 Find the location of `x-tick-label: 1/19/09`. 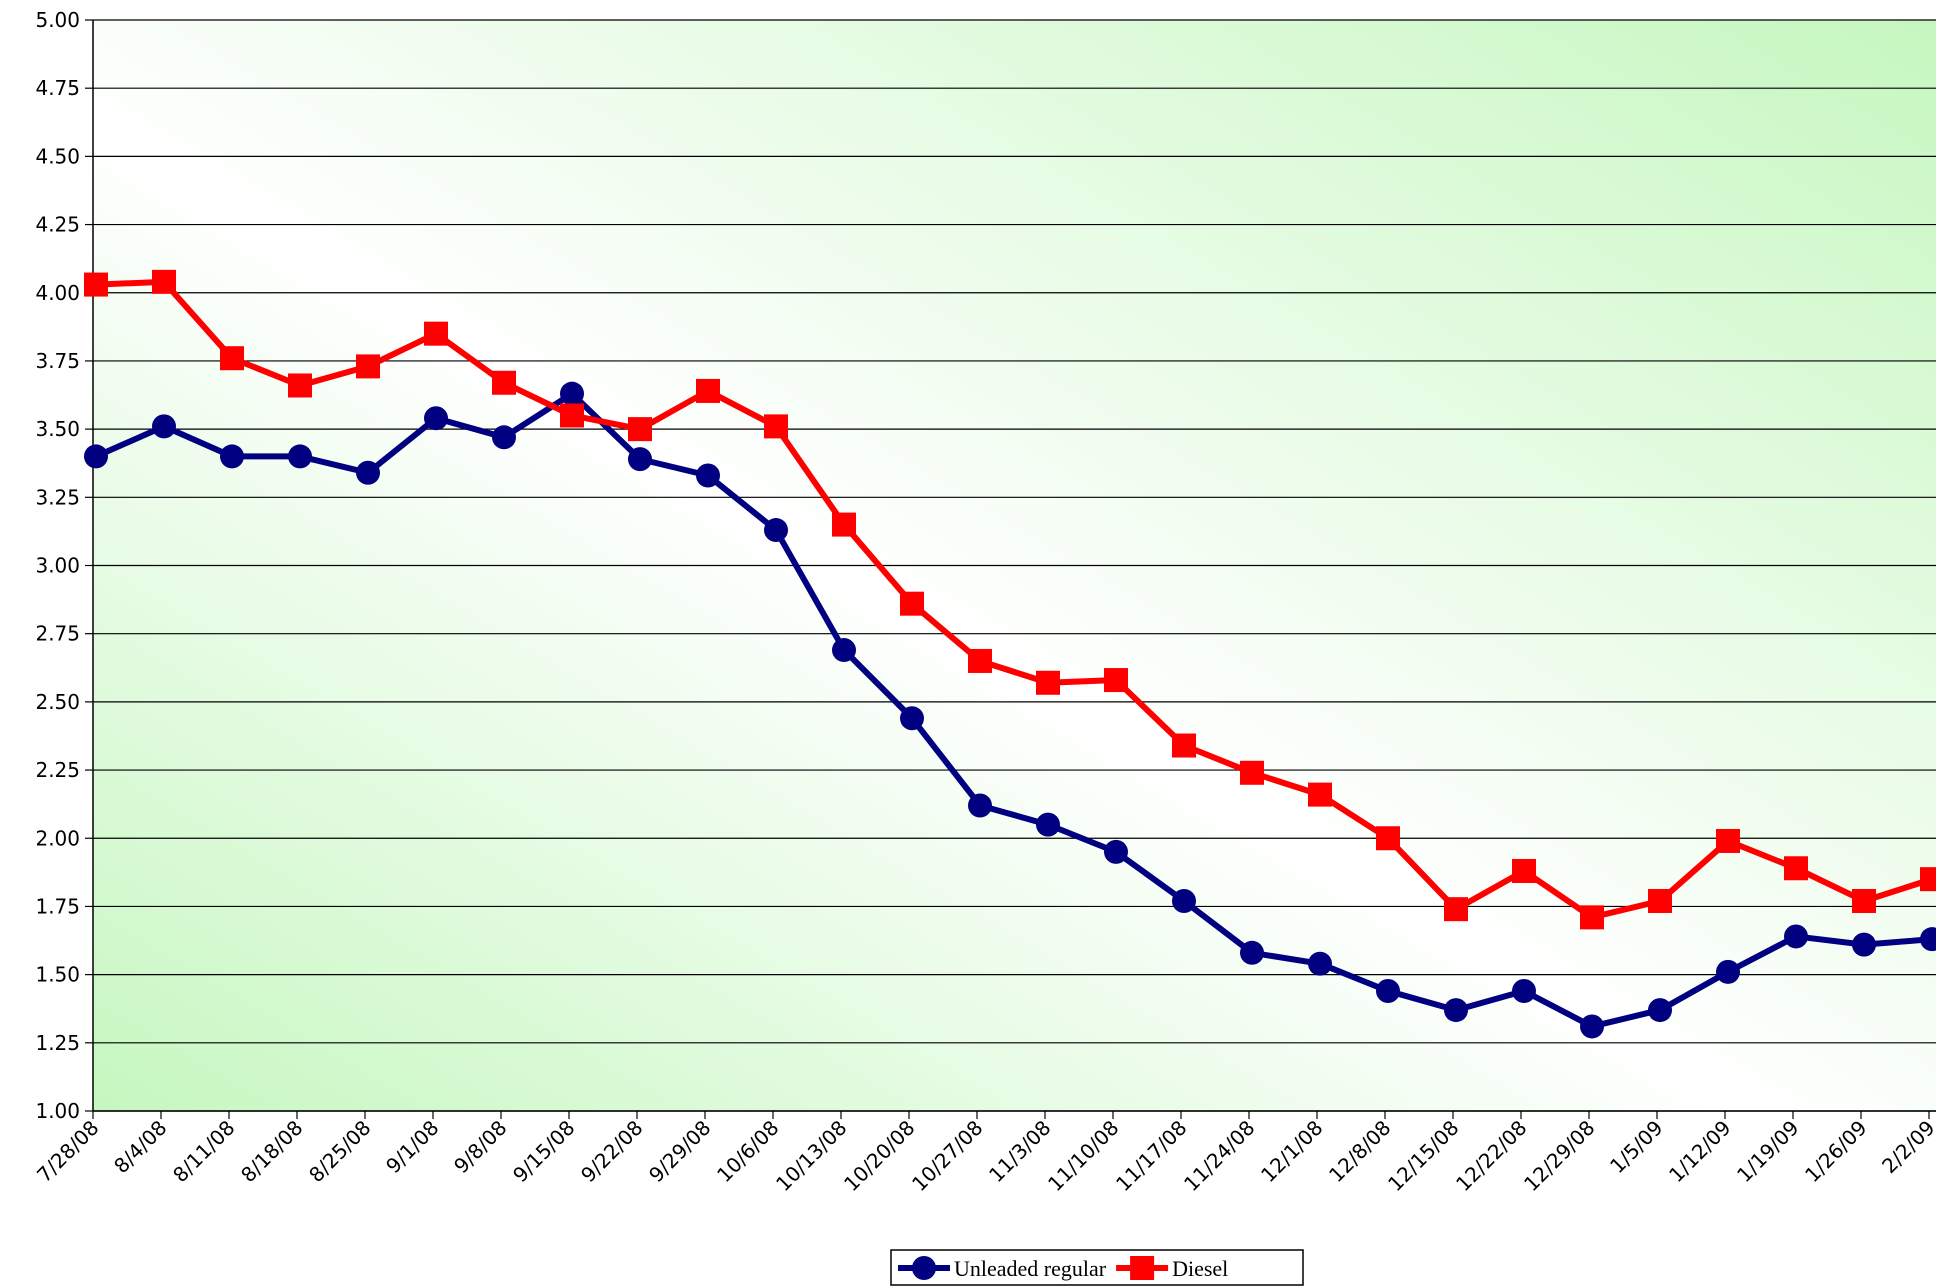

x-tick-label: 1/19/09 is located at coordinates (1767, 1151).